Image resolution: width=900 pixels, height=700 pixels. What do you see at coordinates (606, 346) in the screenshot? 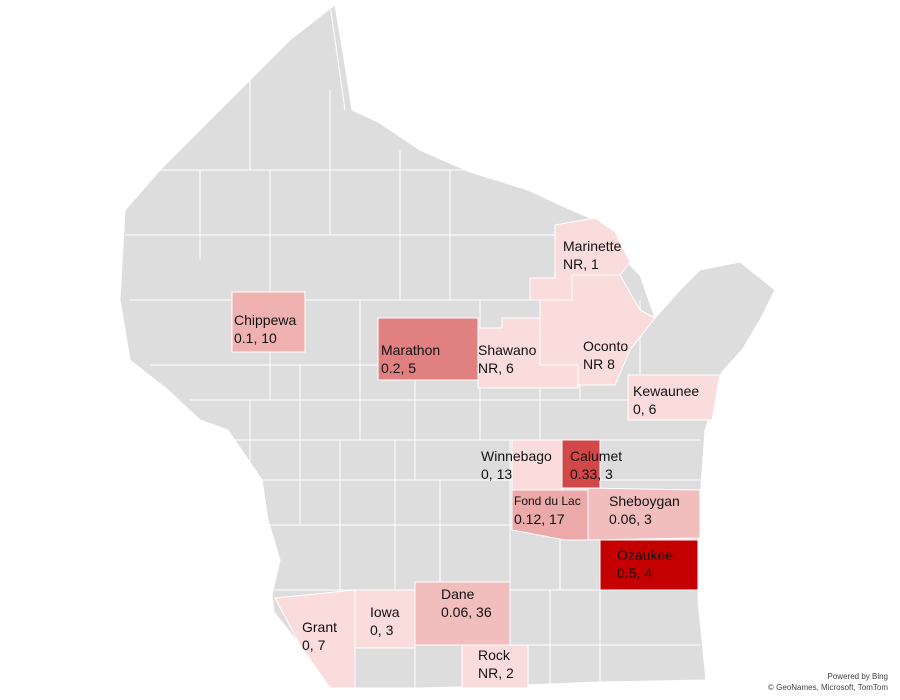
I see `county-name: Oconto` at bounding box center [606, 346].